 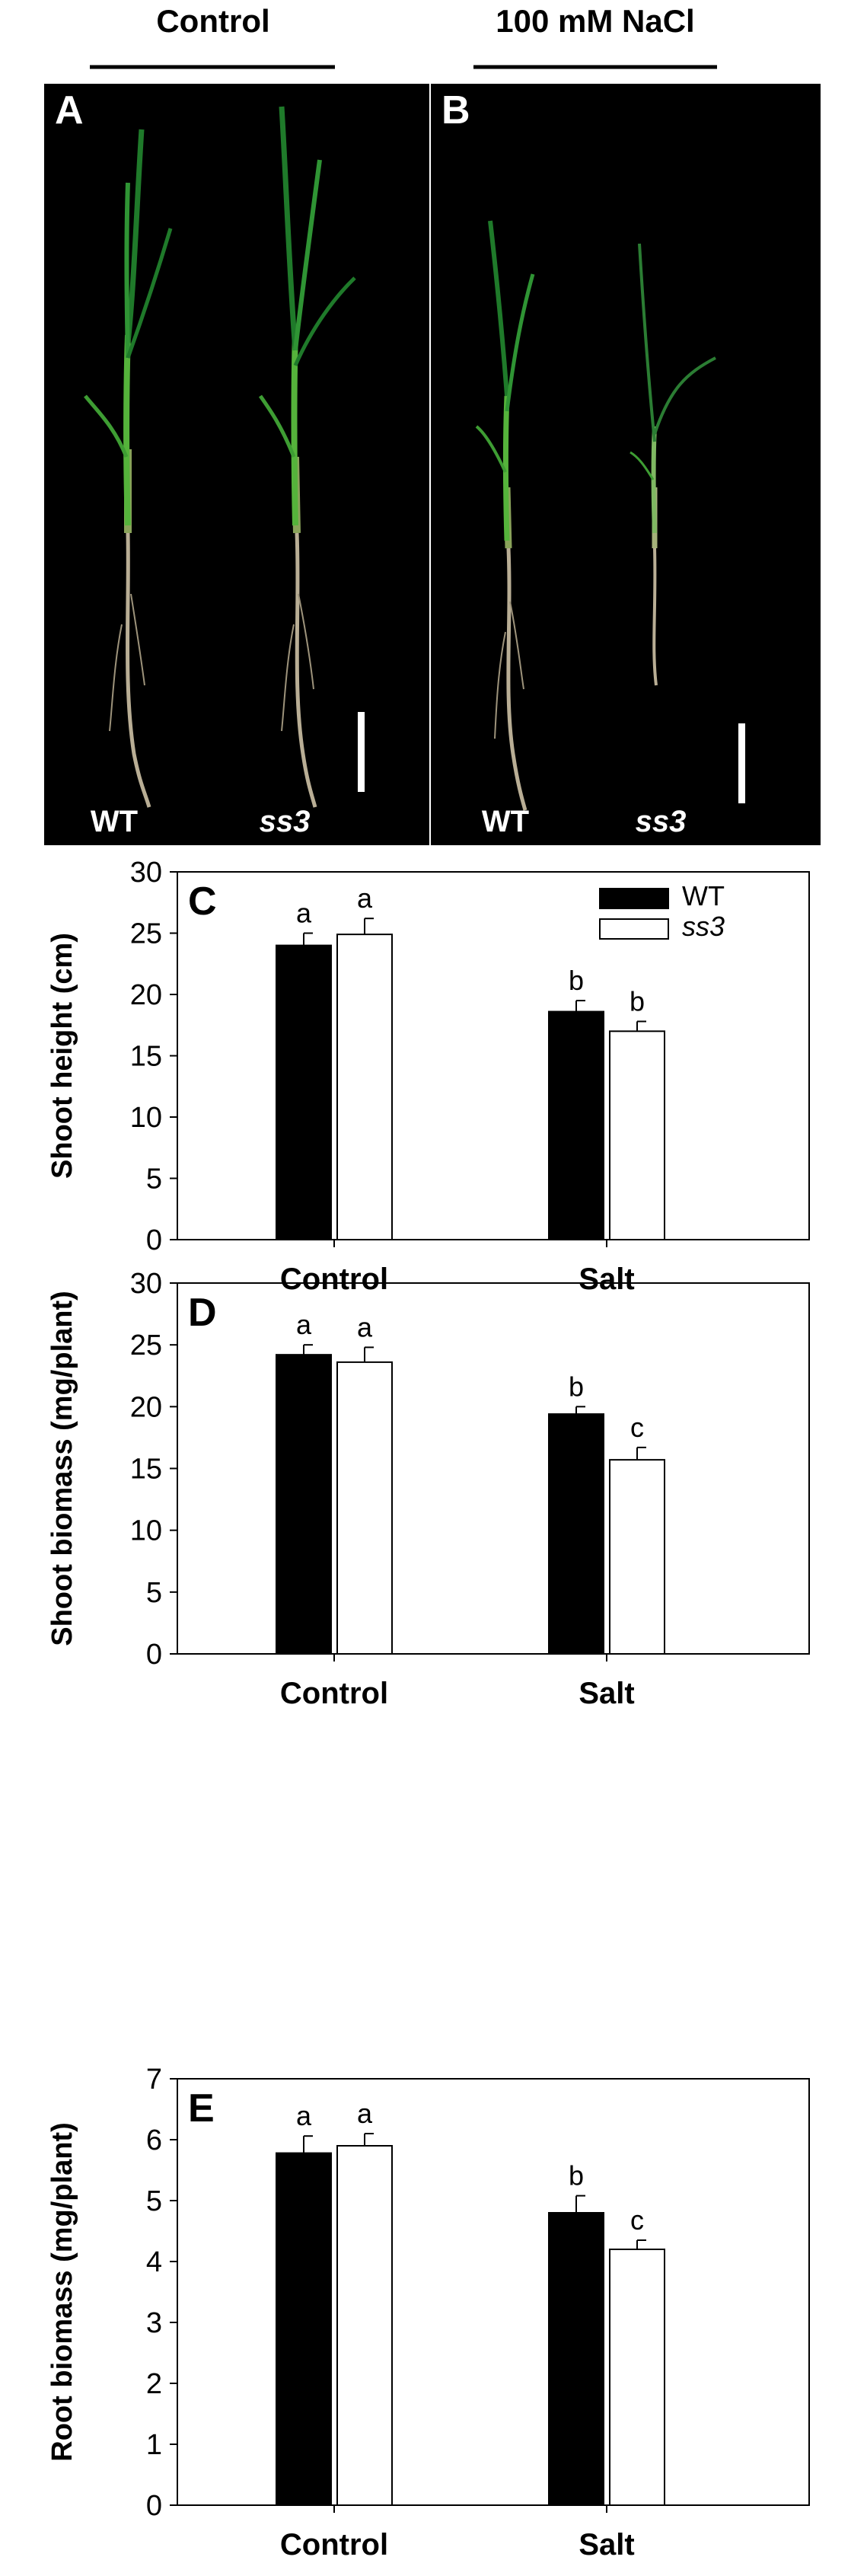 I want to click on chart-c-y-tick-label: 30, so click(x=146, y=873).